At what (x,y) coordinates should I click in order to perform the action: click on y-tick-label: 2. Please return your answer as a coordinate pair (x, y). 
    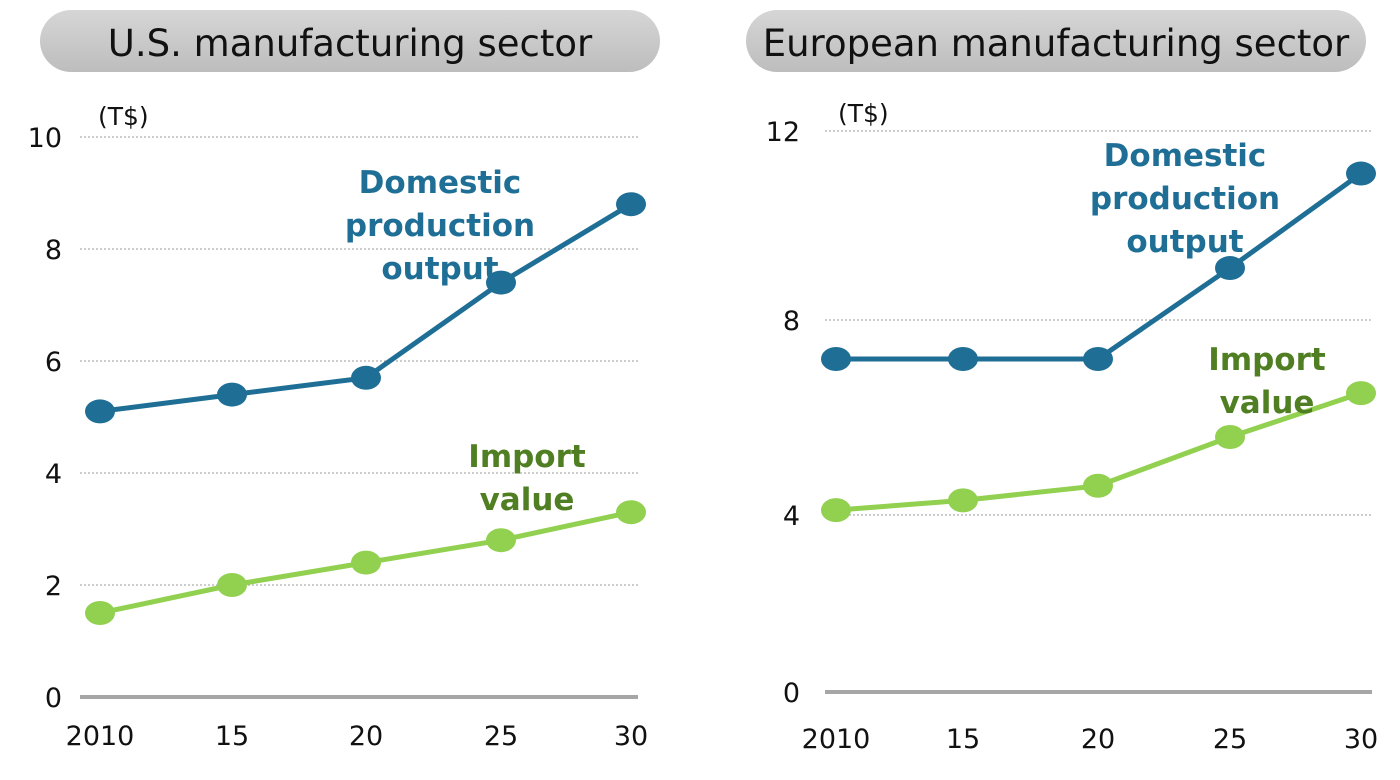
    Looking at the image, I should click on (53, 586).